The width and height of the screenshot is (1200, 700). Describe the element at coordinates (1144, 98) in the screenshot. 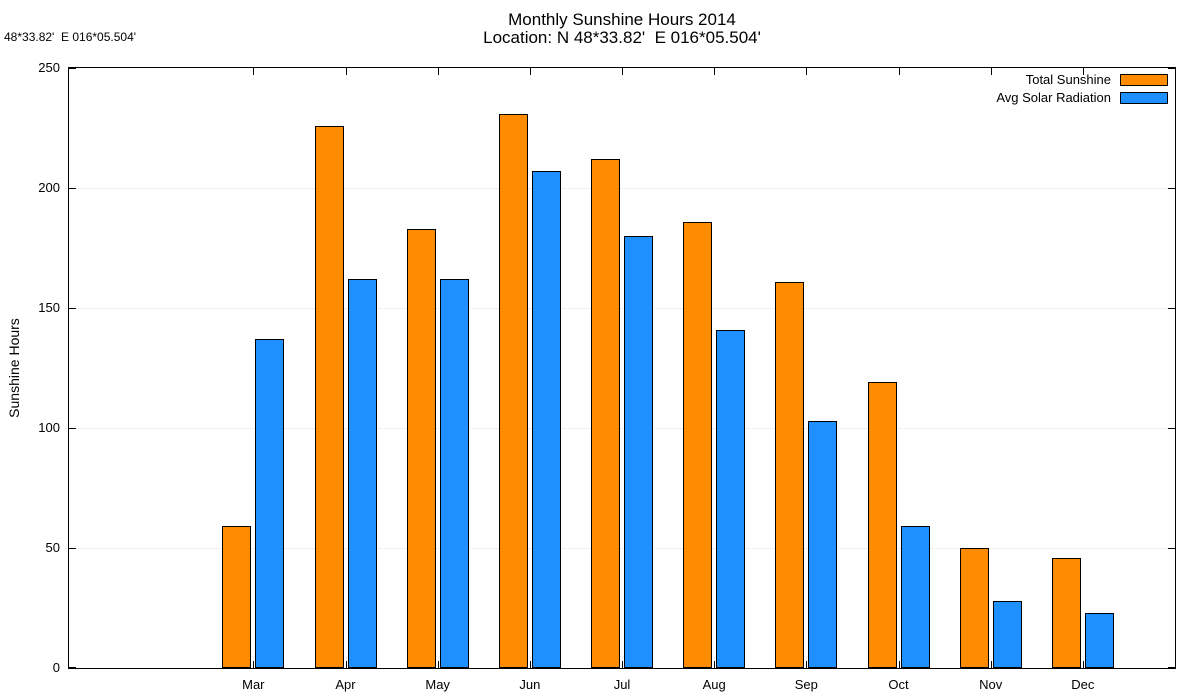

I see `legend-swatch-avg-solar-radiation` at that location.